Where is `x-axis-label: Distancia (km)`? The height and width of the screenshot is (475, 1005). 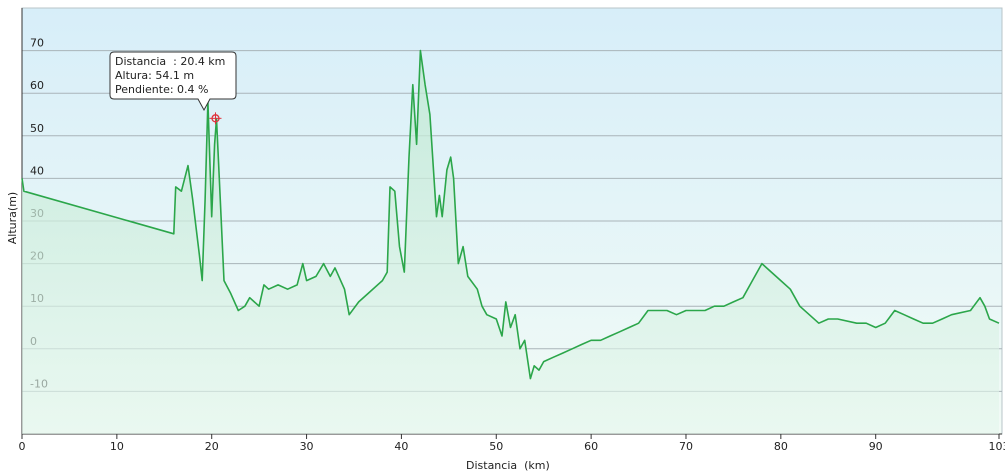
x-axis-label: Distancia (km) is located at coordinates (508, 465).